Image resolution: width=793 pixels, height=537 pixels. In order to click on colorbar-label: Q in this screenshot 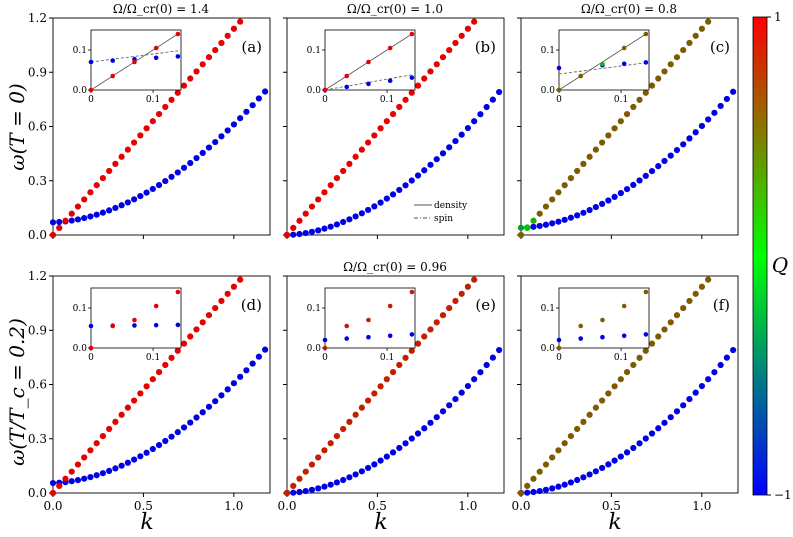, I will do `click(780, 265)`.